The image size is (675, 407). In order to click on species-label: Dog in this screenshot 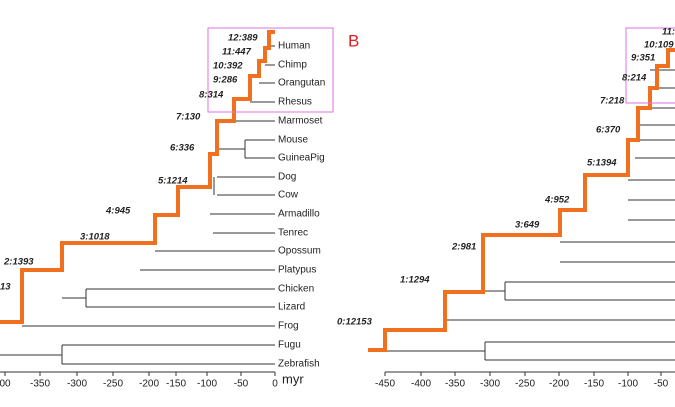, I will do `click(287, 177)`.